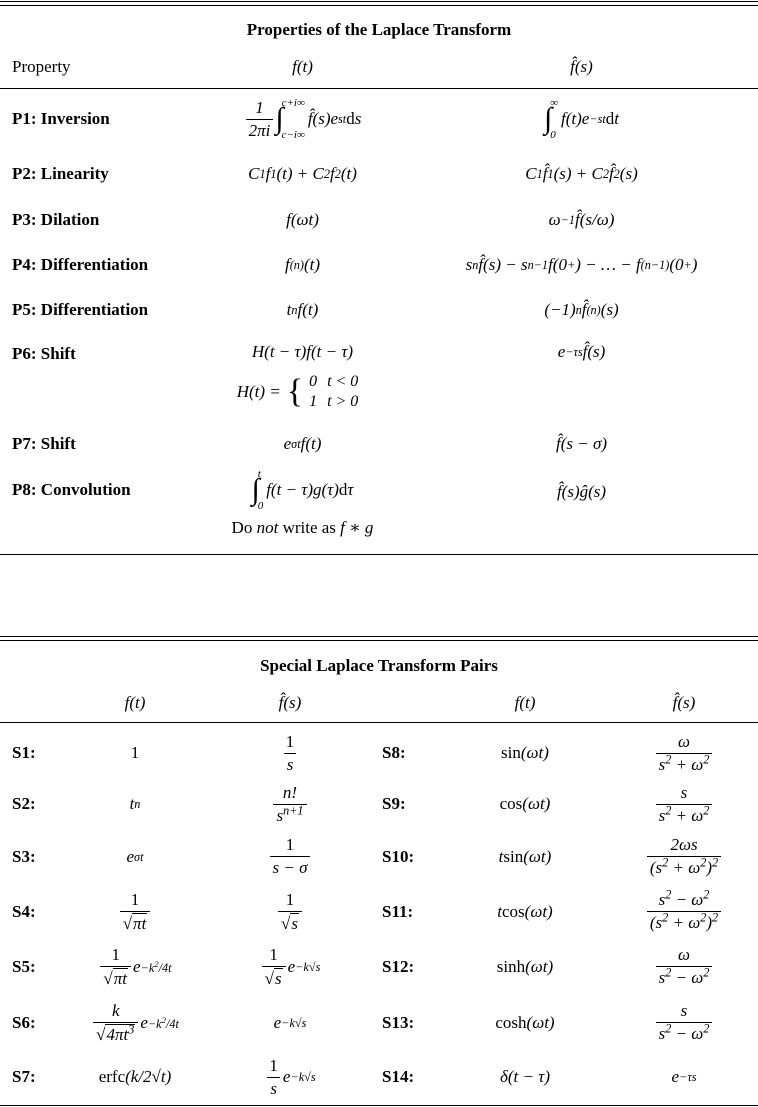  What do you see at coordinates (525, 912) in the screenshot?
I see `f-cell: t cos (ωt)` at bounding box center [525, 912].